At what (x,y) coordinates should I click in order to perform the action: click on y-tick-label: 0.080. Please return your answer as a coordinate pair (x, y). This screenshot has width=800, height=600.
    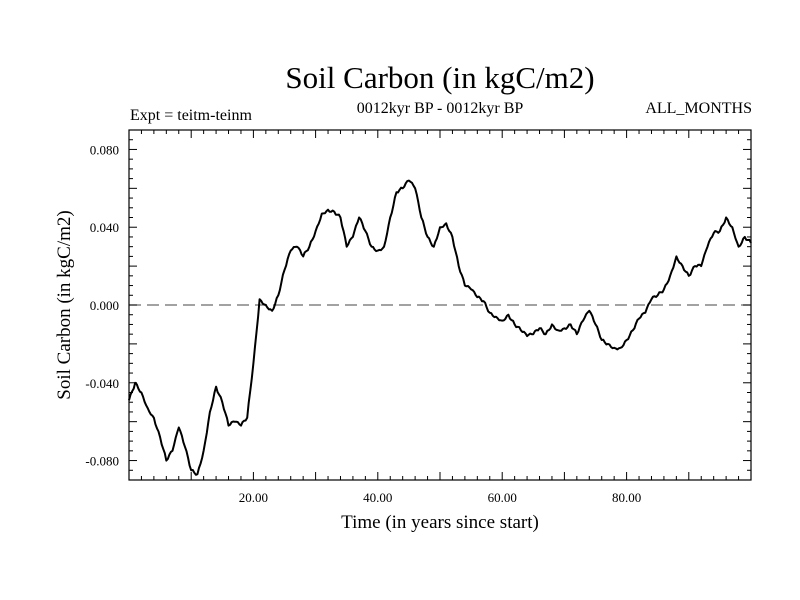
    Looking at the image, I should click on (104, 149).